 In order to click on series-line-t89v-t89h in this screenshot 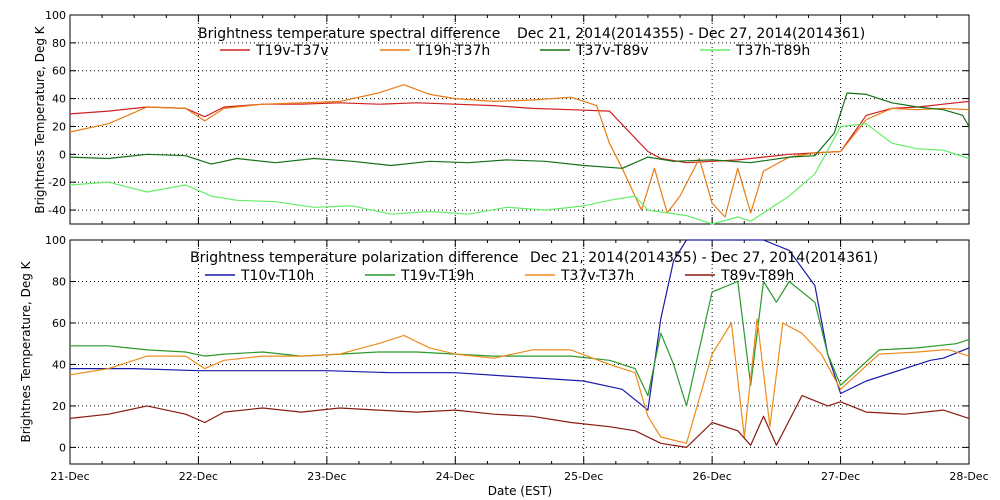, I will do `click(519, 421)`.